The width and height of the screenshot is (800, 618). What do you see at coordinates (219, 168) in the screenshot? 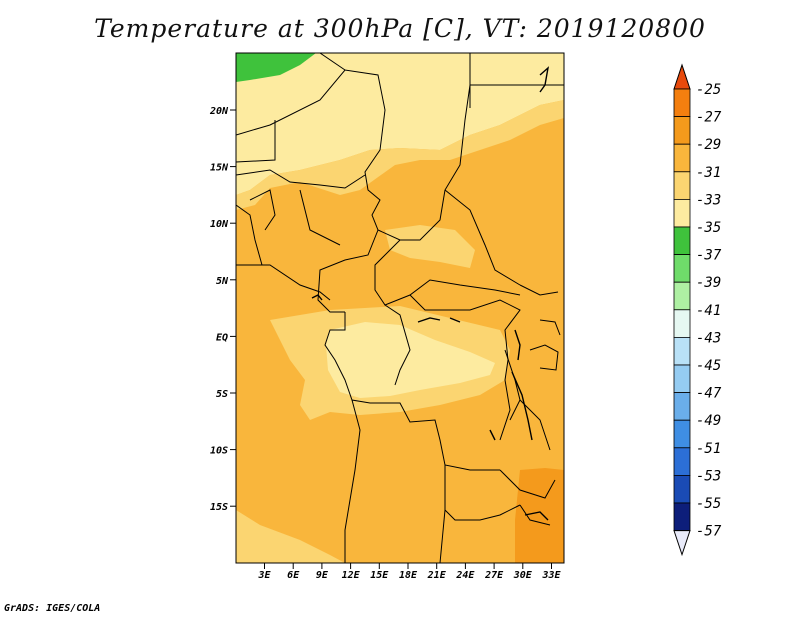
I see `lat-tick-label: 15N` at bounding box center [219, 168].